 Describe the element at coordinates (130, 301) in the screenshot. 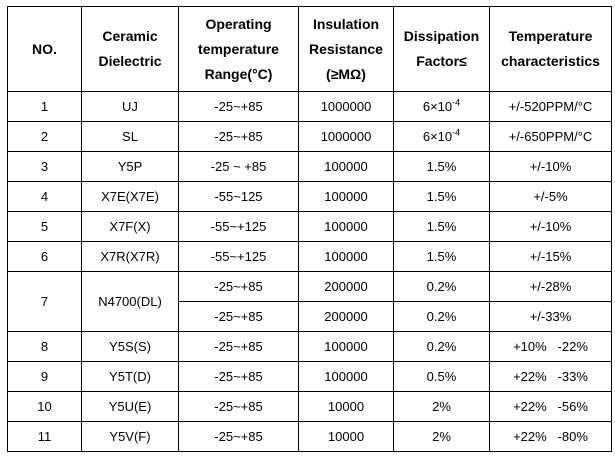

I see `cell-dielectric: N4700(DL)` at that location.